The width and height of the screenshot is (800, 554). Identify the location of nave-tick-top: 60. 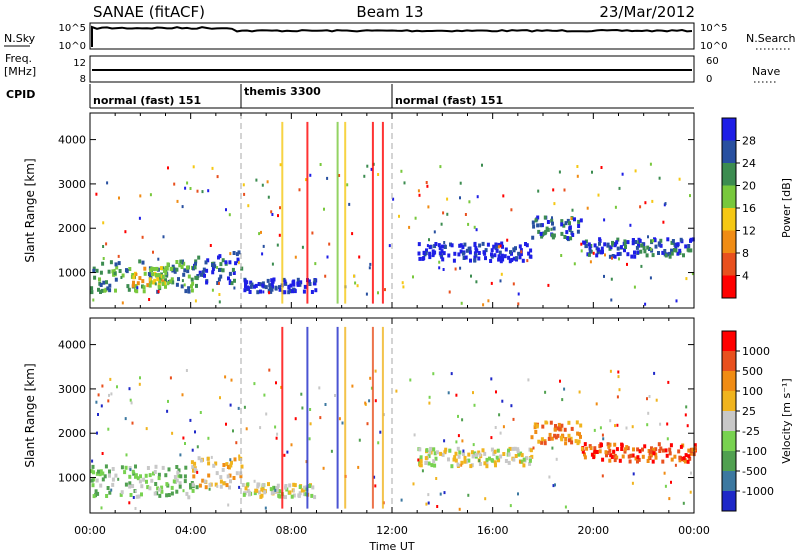
(712, 61).